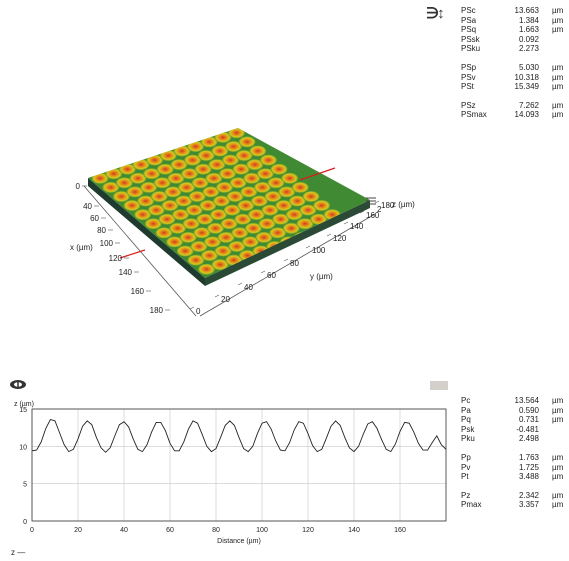 The height and width of the screenshot is (561, 569). Describe the element at coordinates (526, 400) in the screenshot. I see `param-value: 13.564` at that location.